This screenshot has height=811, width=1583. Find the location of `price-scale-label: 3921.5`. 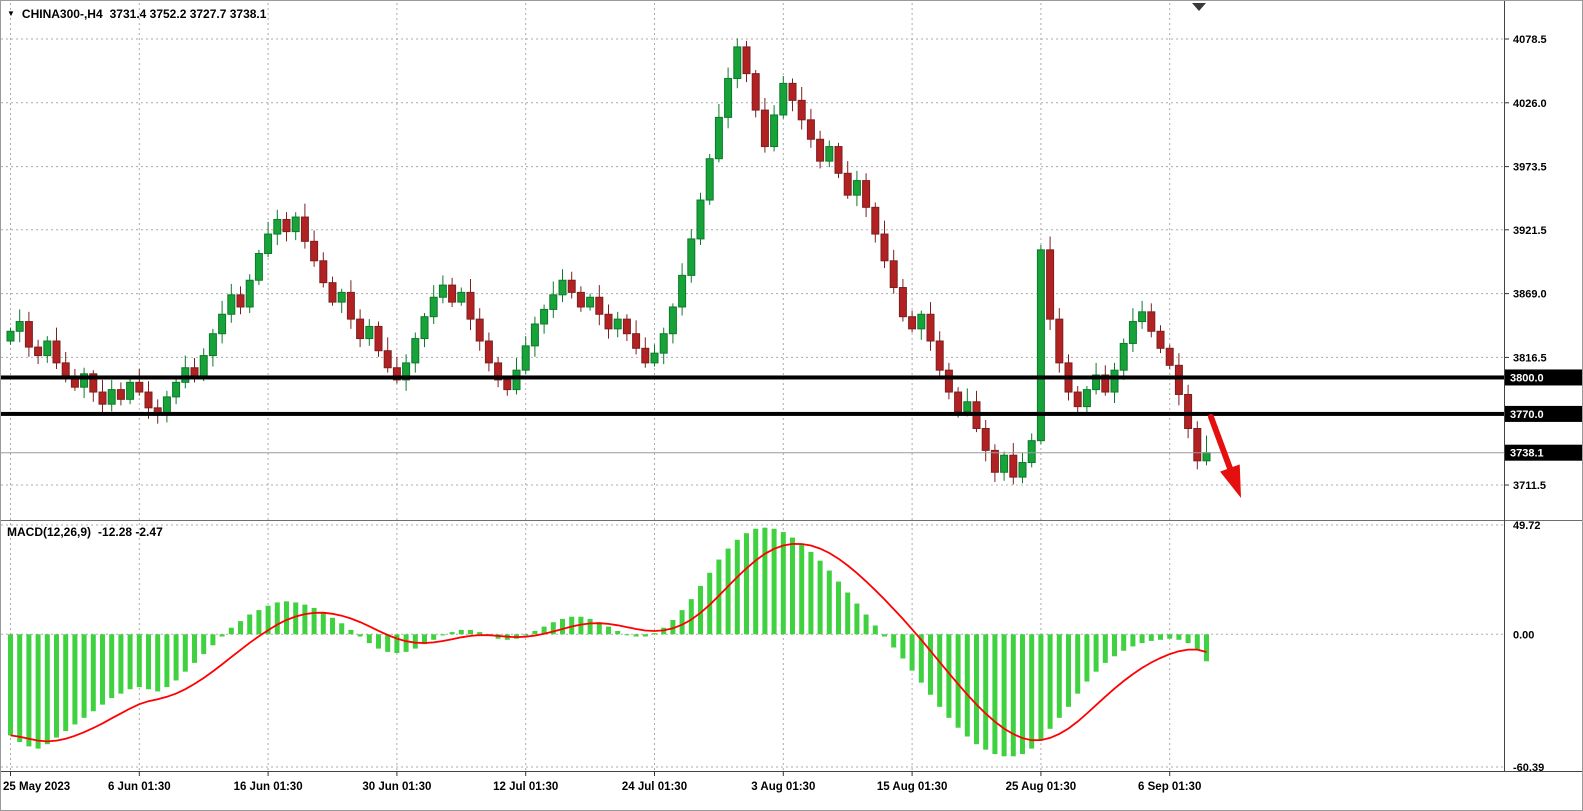

price-scale-label: 3921.5 is located at coordinates (1530, 231).